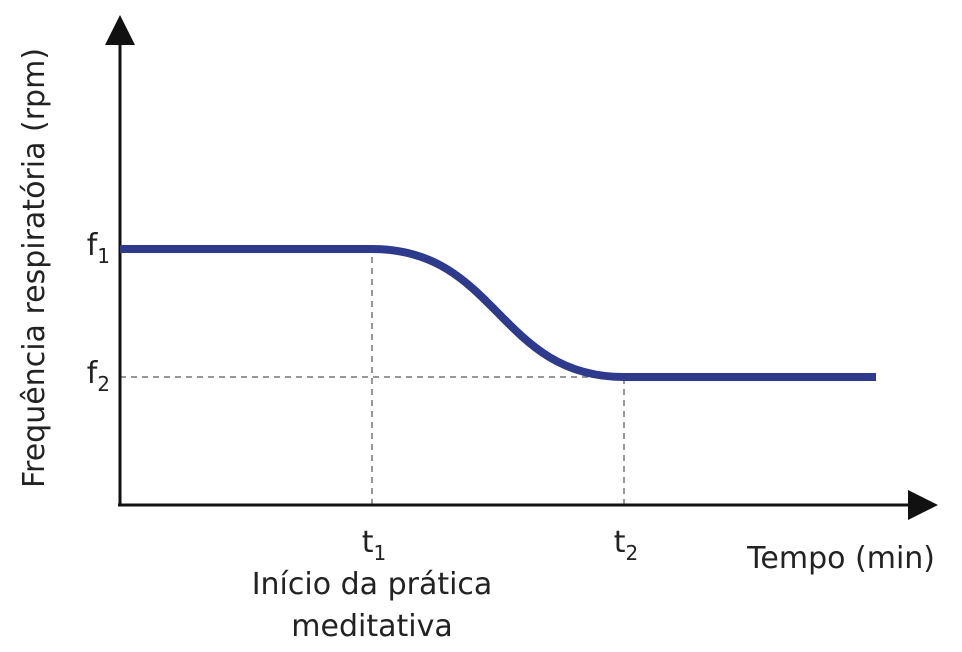 The width and height of the screenshot is (962, 652). I want to click on x-tick-label-t1: t1, so click(374, 545).